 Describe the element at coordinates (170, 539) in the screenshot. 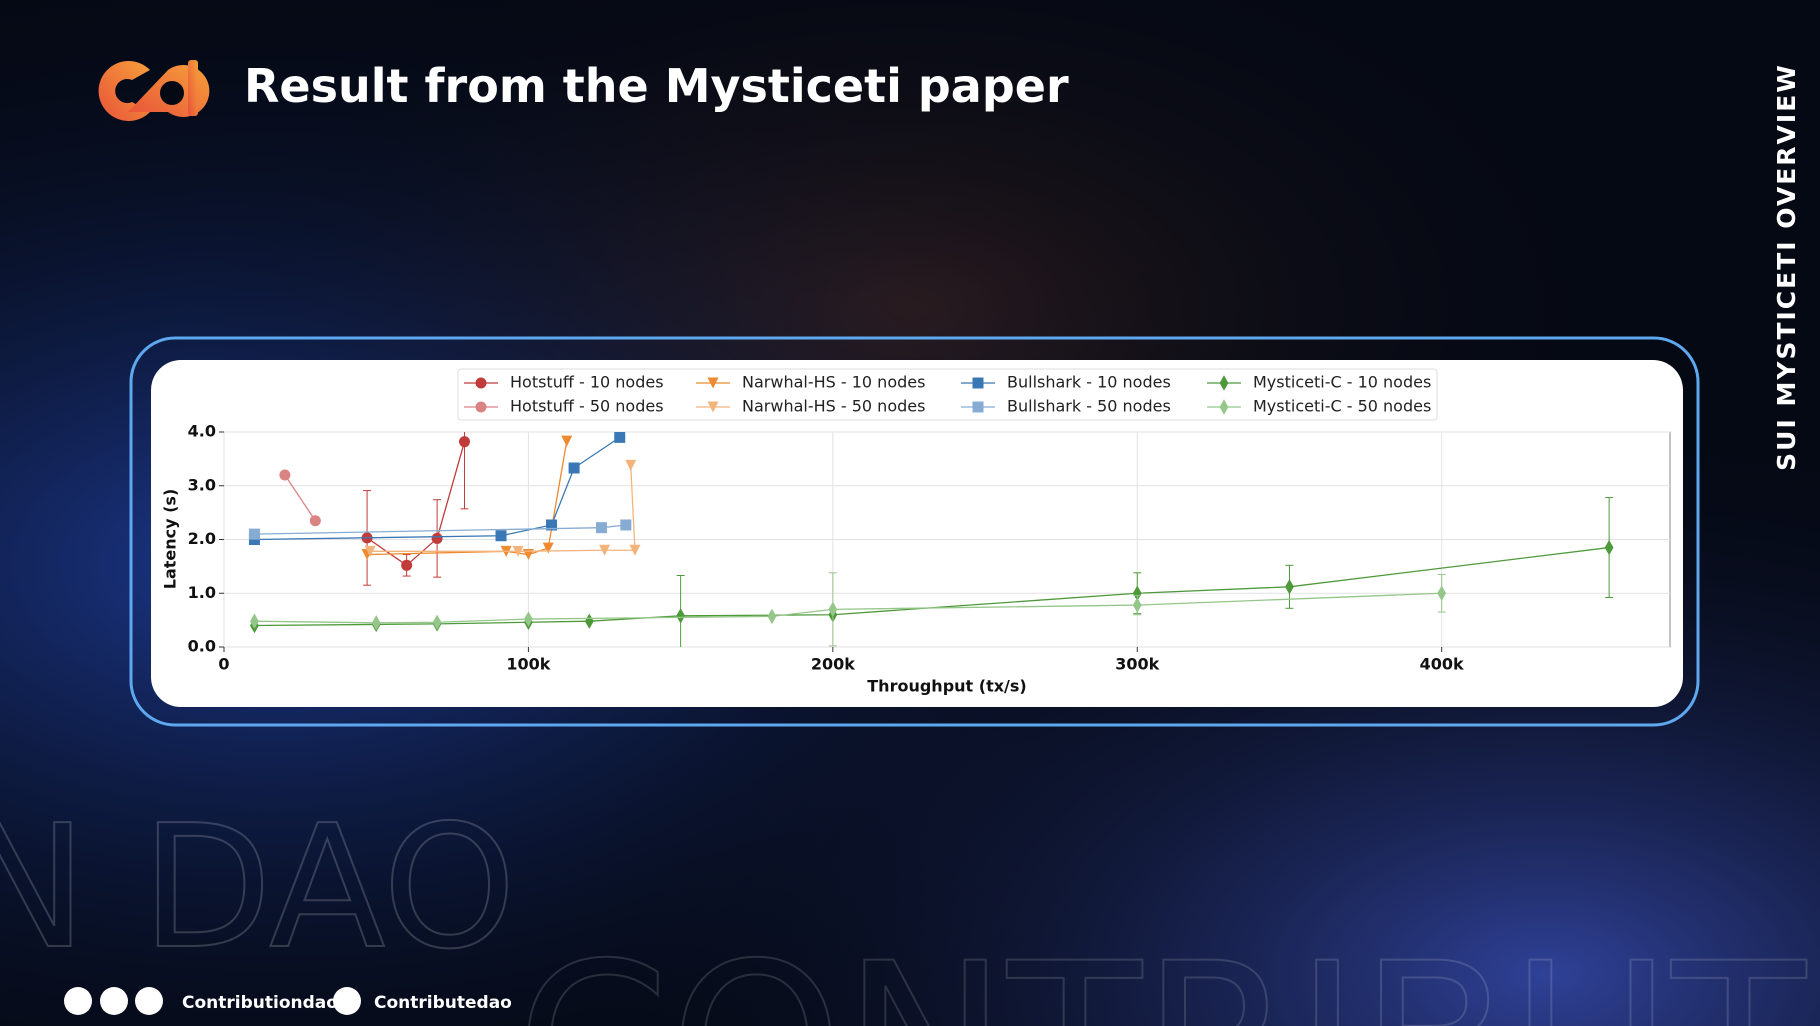

I see `y-axis-title: Latency (s)` at that location.